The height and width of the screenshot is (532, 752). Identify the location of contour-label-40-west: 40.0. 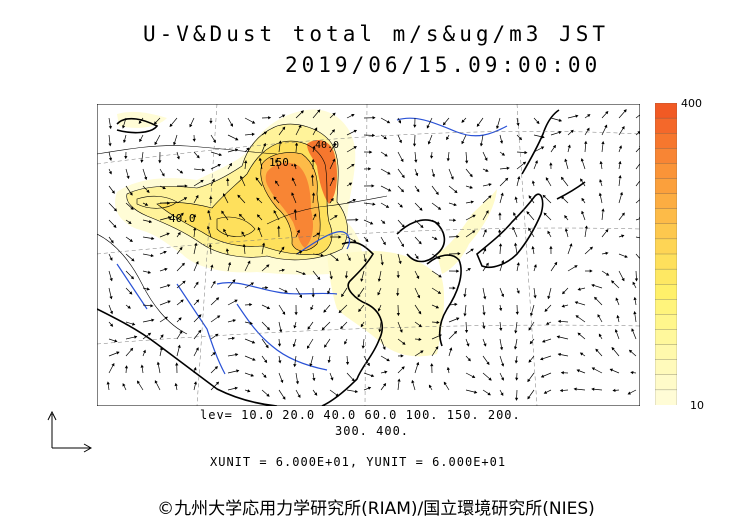
(182, 218).